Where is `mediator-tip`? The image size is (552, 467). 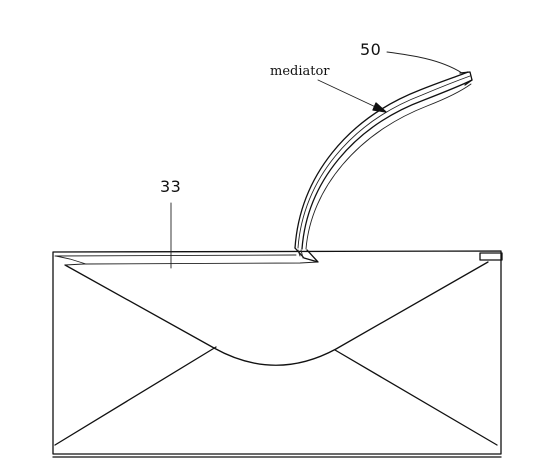
mediator-tip is located at coordinates (466, 78).